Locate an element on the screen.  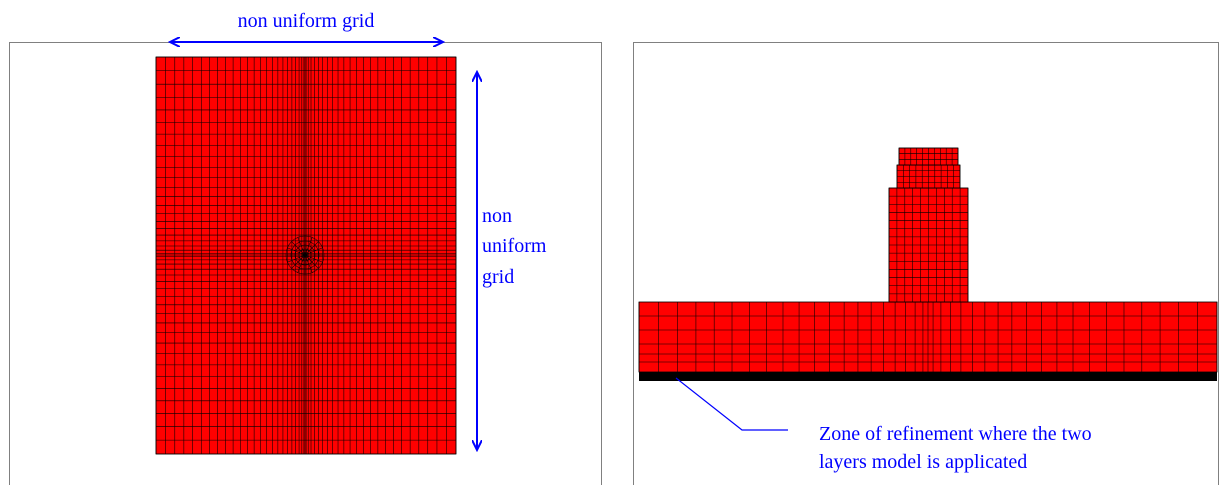
refinement-center is located at coordinates (305, 255).